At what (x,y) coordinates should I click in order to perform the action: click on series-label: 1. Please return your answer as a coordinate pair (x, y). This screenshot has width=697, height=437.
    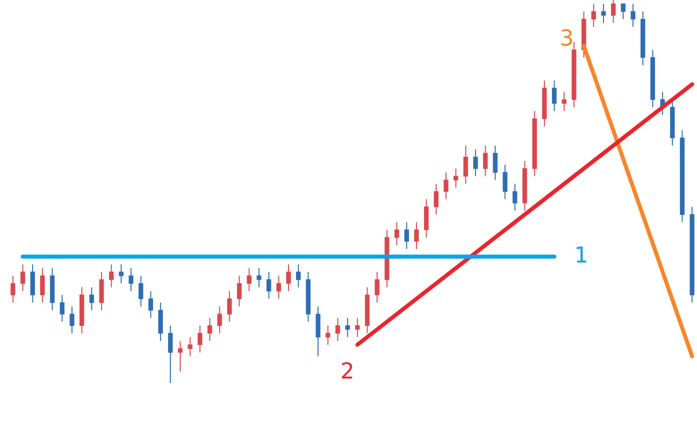
    Looking at the image, I should click on (581, 255).